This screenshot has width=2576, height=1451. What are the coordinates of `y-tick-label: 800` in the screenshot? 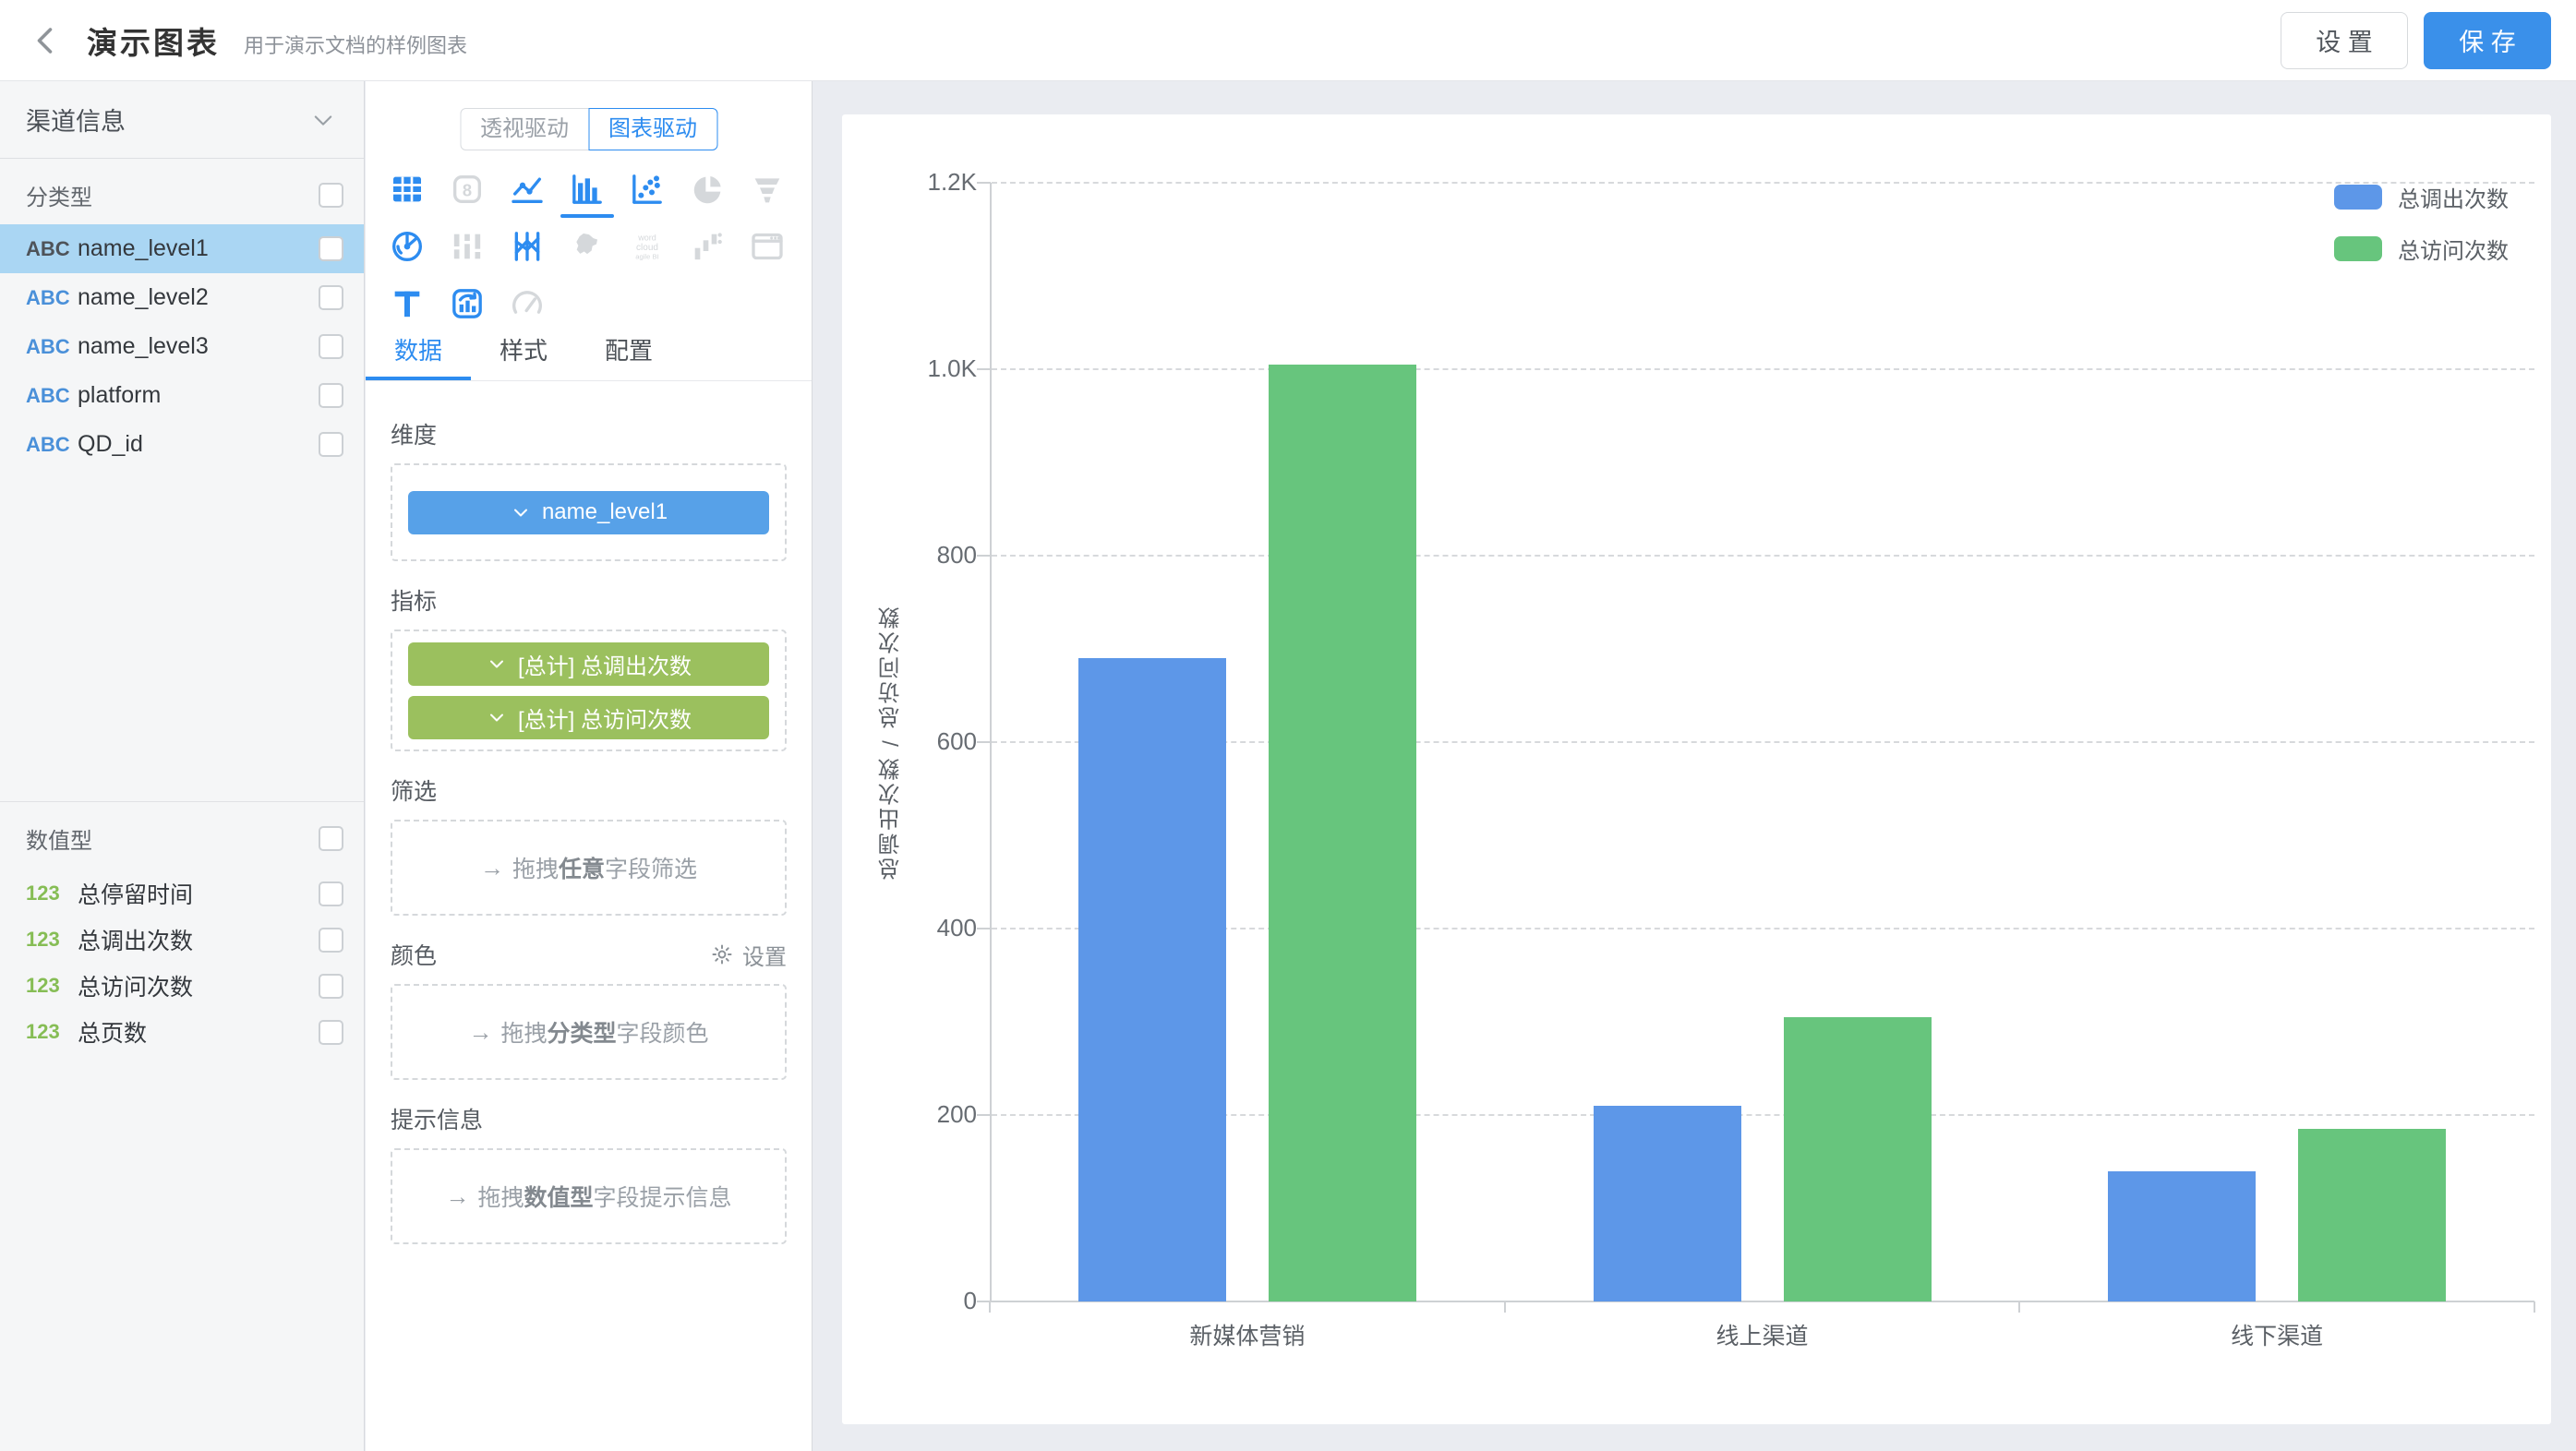 It's located at (956, 555).